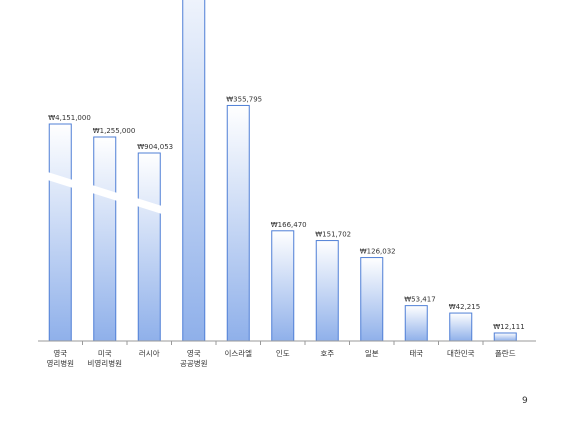 This screenshot has height=426, width=567. Describe the element at coordinates (283, 353) in the screenshot. I see `category-label-5: 인도` at that location.